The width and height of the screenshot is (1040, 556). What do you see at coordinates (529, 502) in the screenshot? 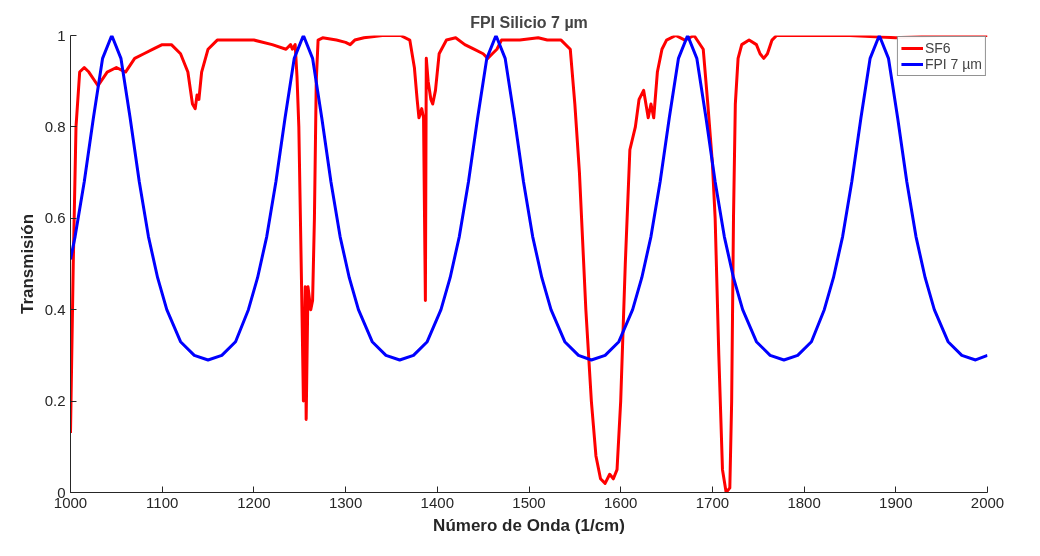
I see `x-tick-label: 1500` at bounding box center [529, 502].